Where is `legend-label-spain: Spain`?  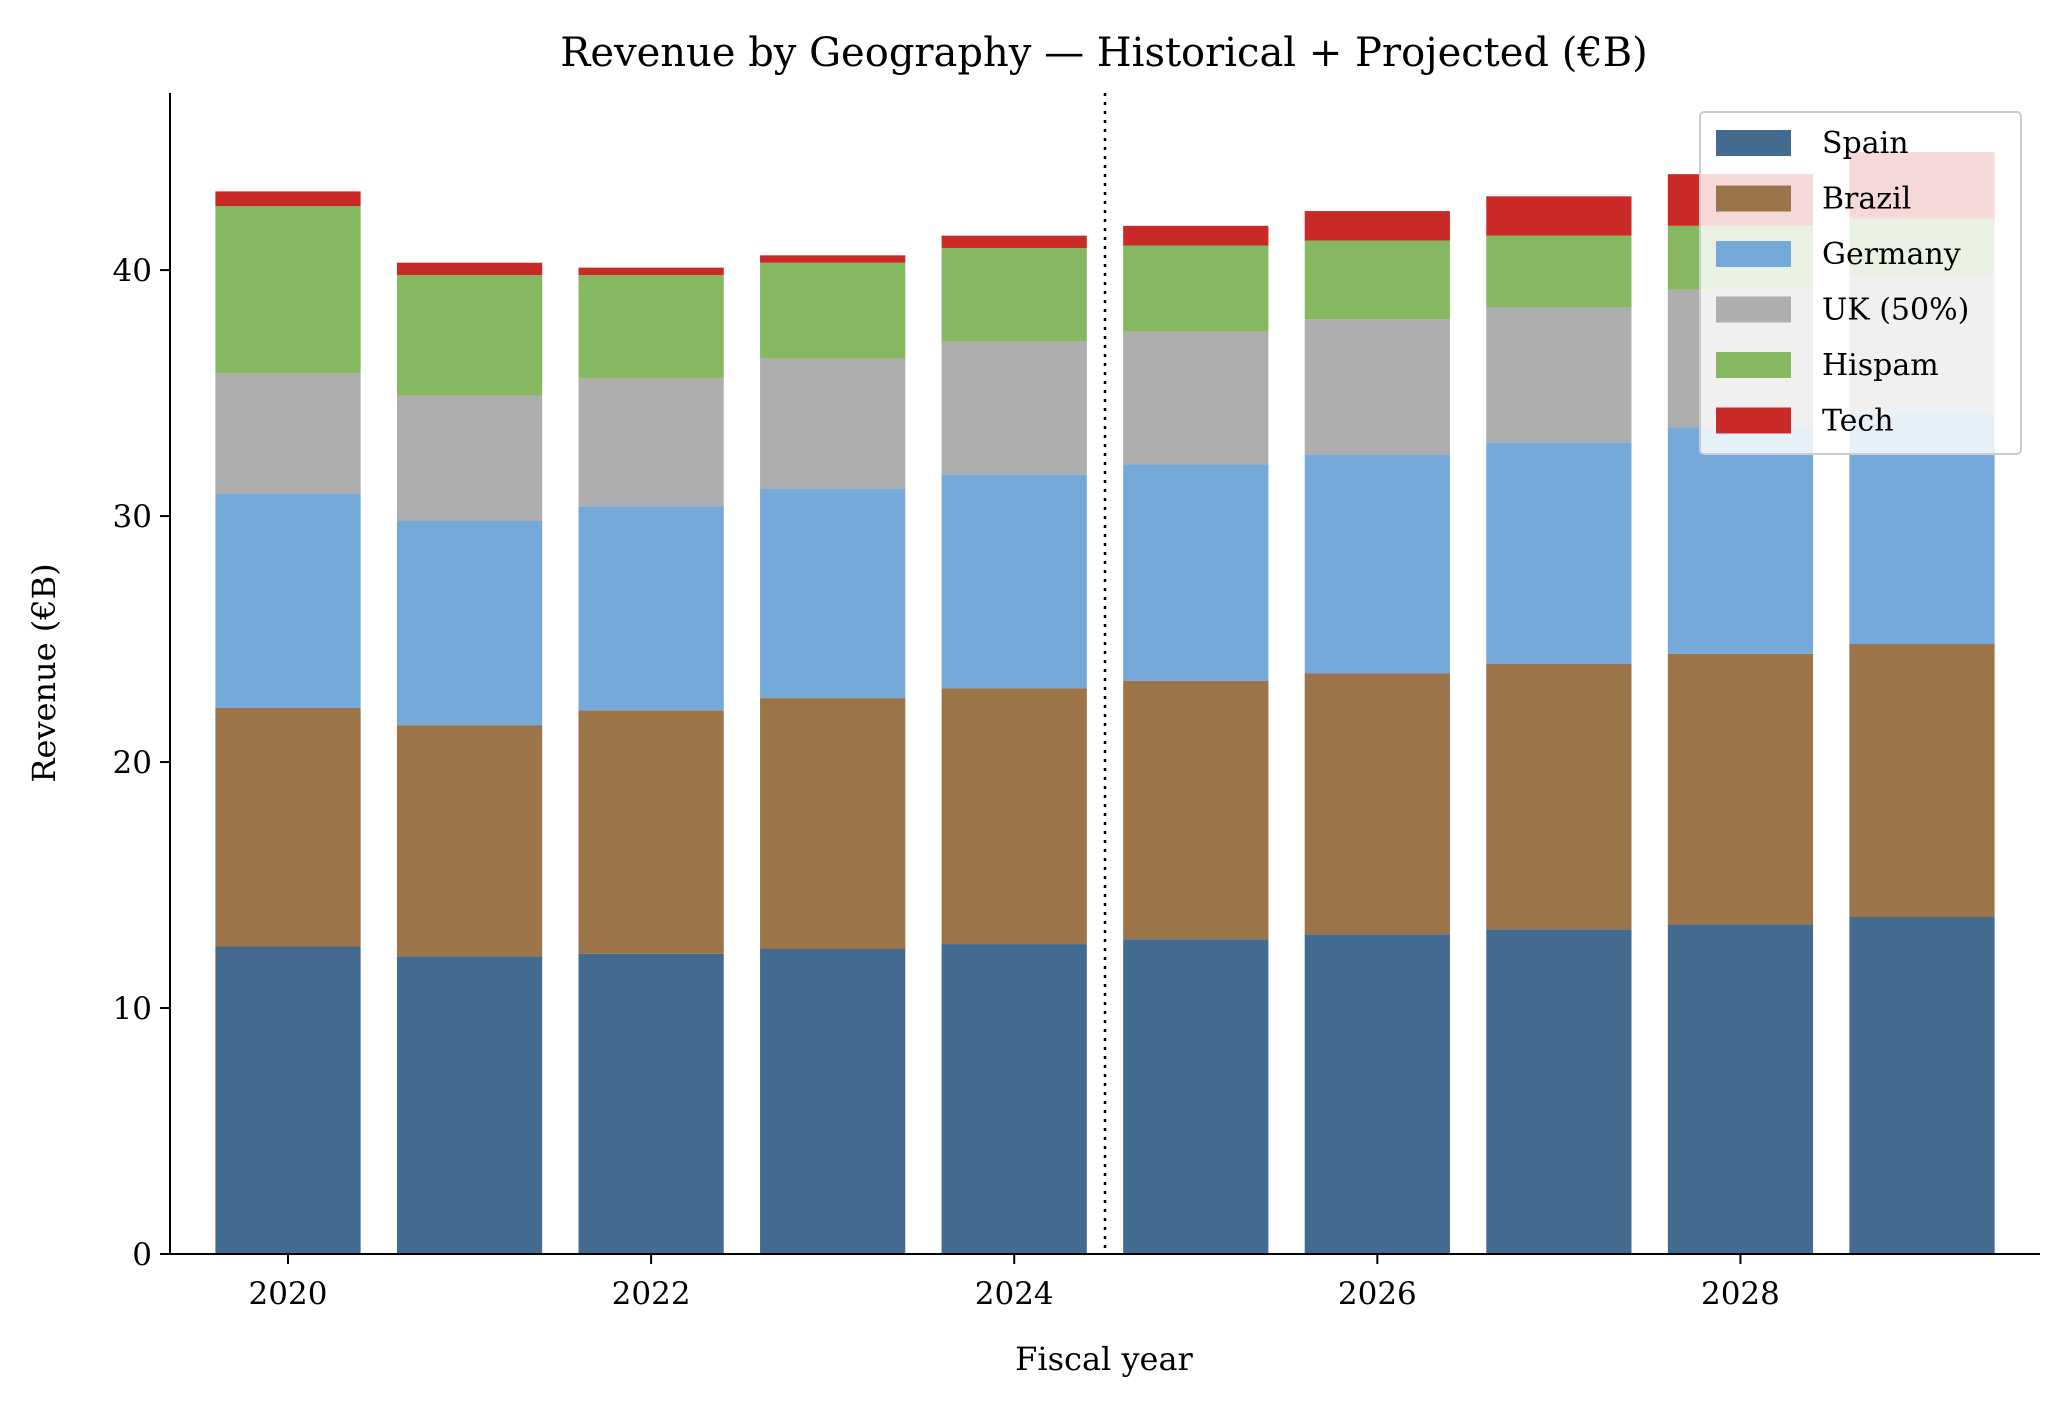 legend-label-spain: Spain is located at coordinates (1865, 143).